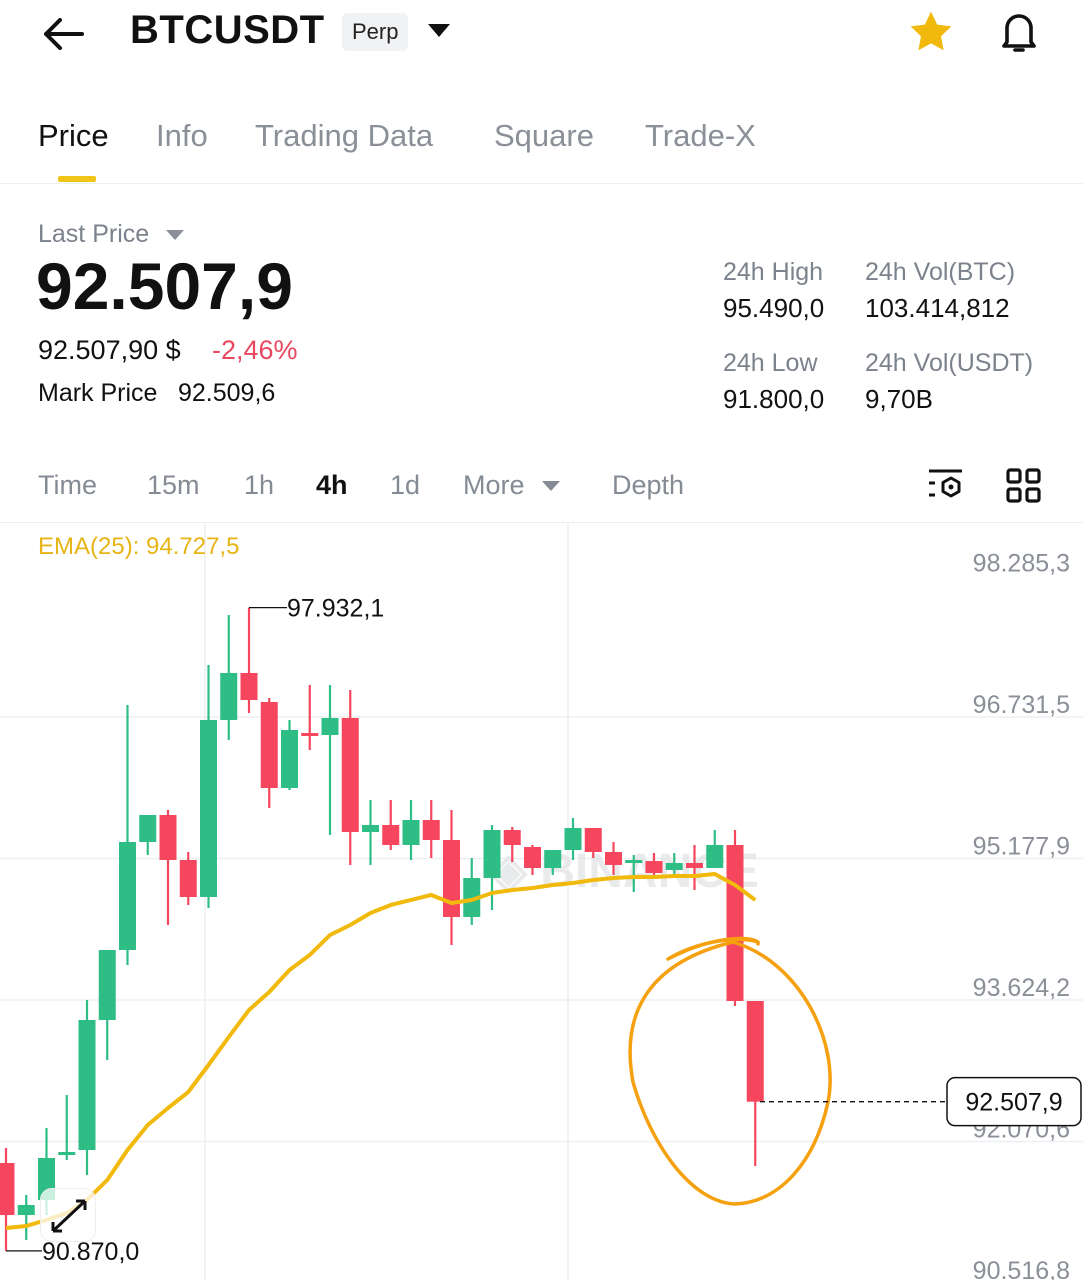 Image resolution: width=1083 pixels, height=1280 pixels. I want to click on tab-square: Square, so click(544, 135).